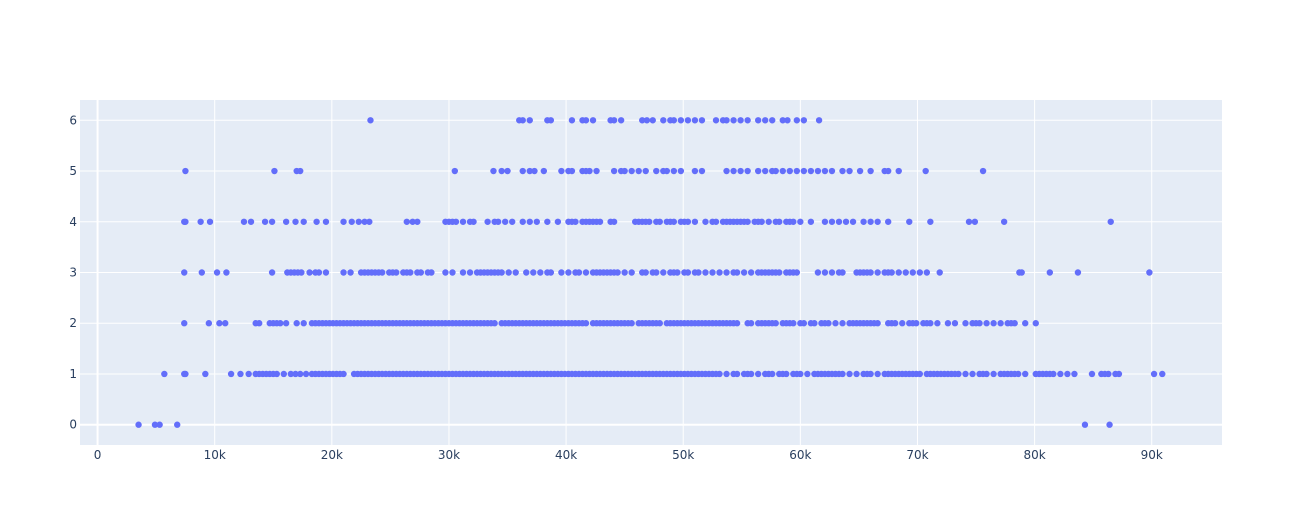  Describe the element at coordinates (73, 120) in the screenshot. I see `y-tick-label: 6` at that location.